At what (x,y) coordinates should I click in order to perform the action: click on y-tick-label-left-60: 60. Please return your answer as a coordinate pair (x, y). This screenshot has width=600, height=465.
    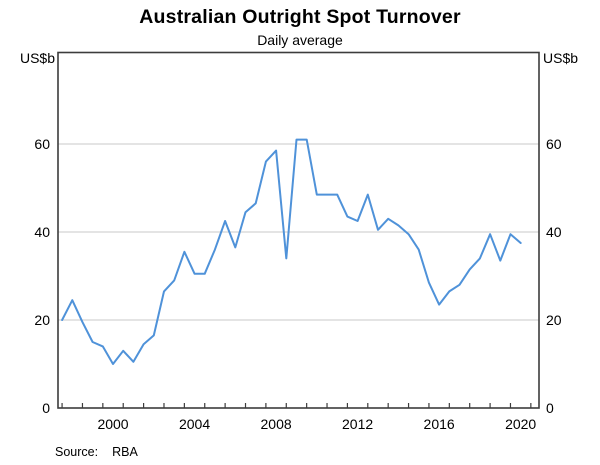
    Looking at the image, I should click on (42, 144).